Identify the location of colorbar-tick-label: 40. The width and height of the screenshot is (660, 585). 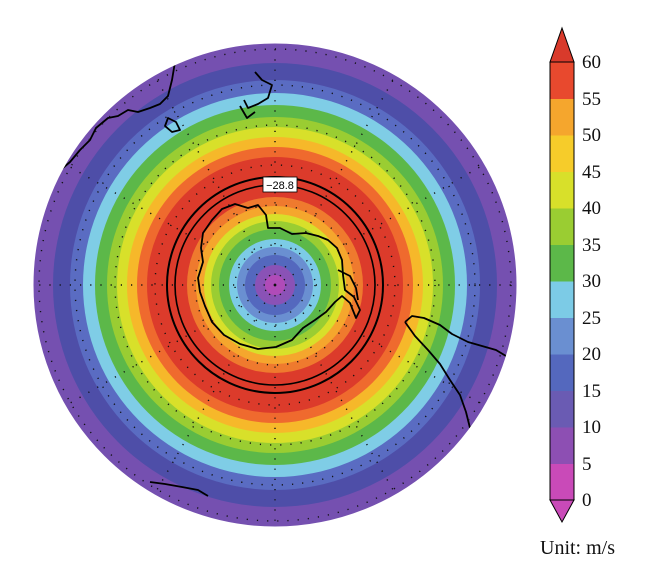
(591, 208).